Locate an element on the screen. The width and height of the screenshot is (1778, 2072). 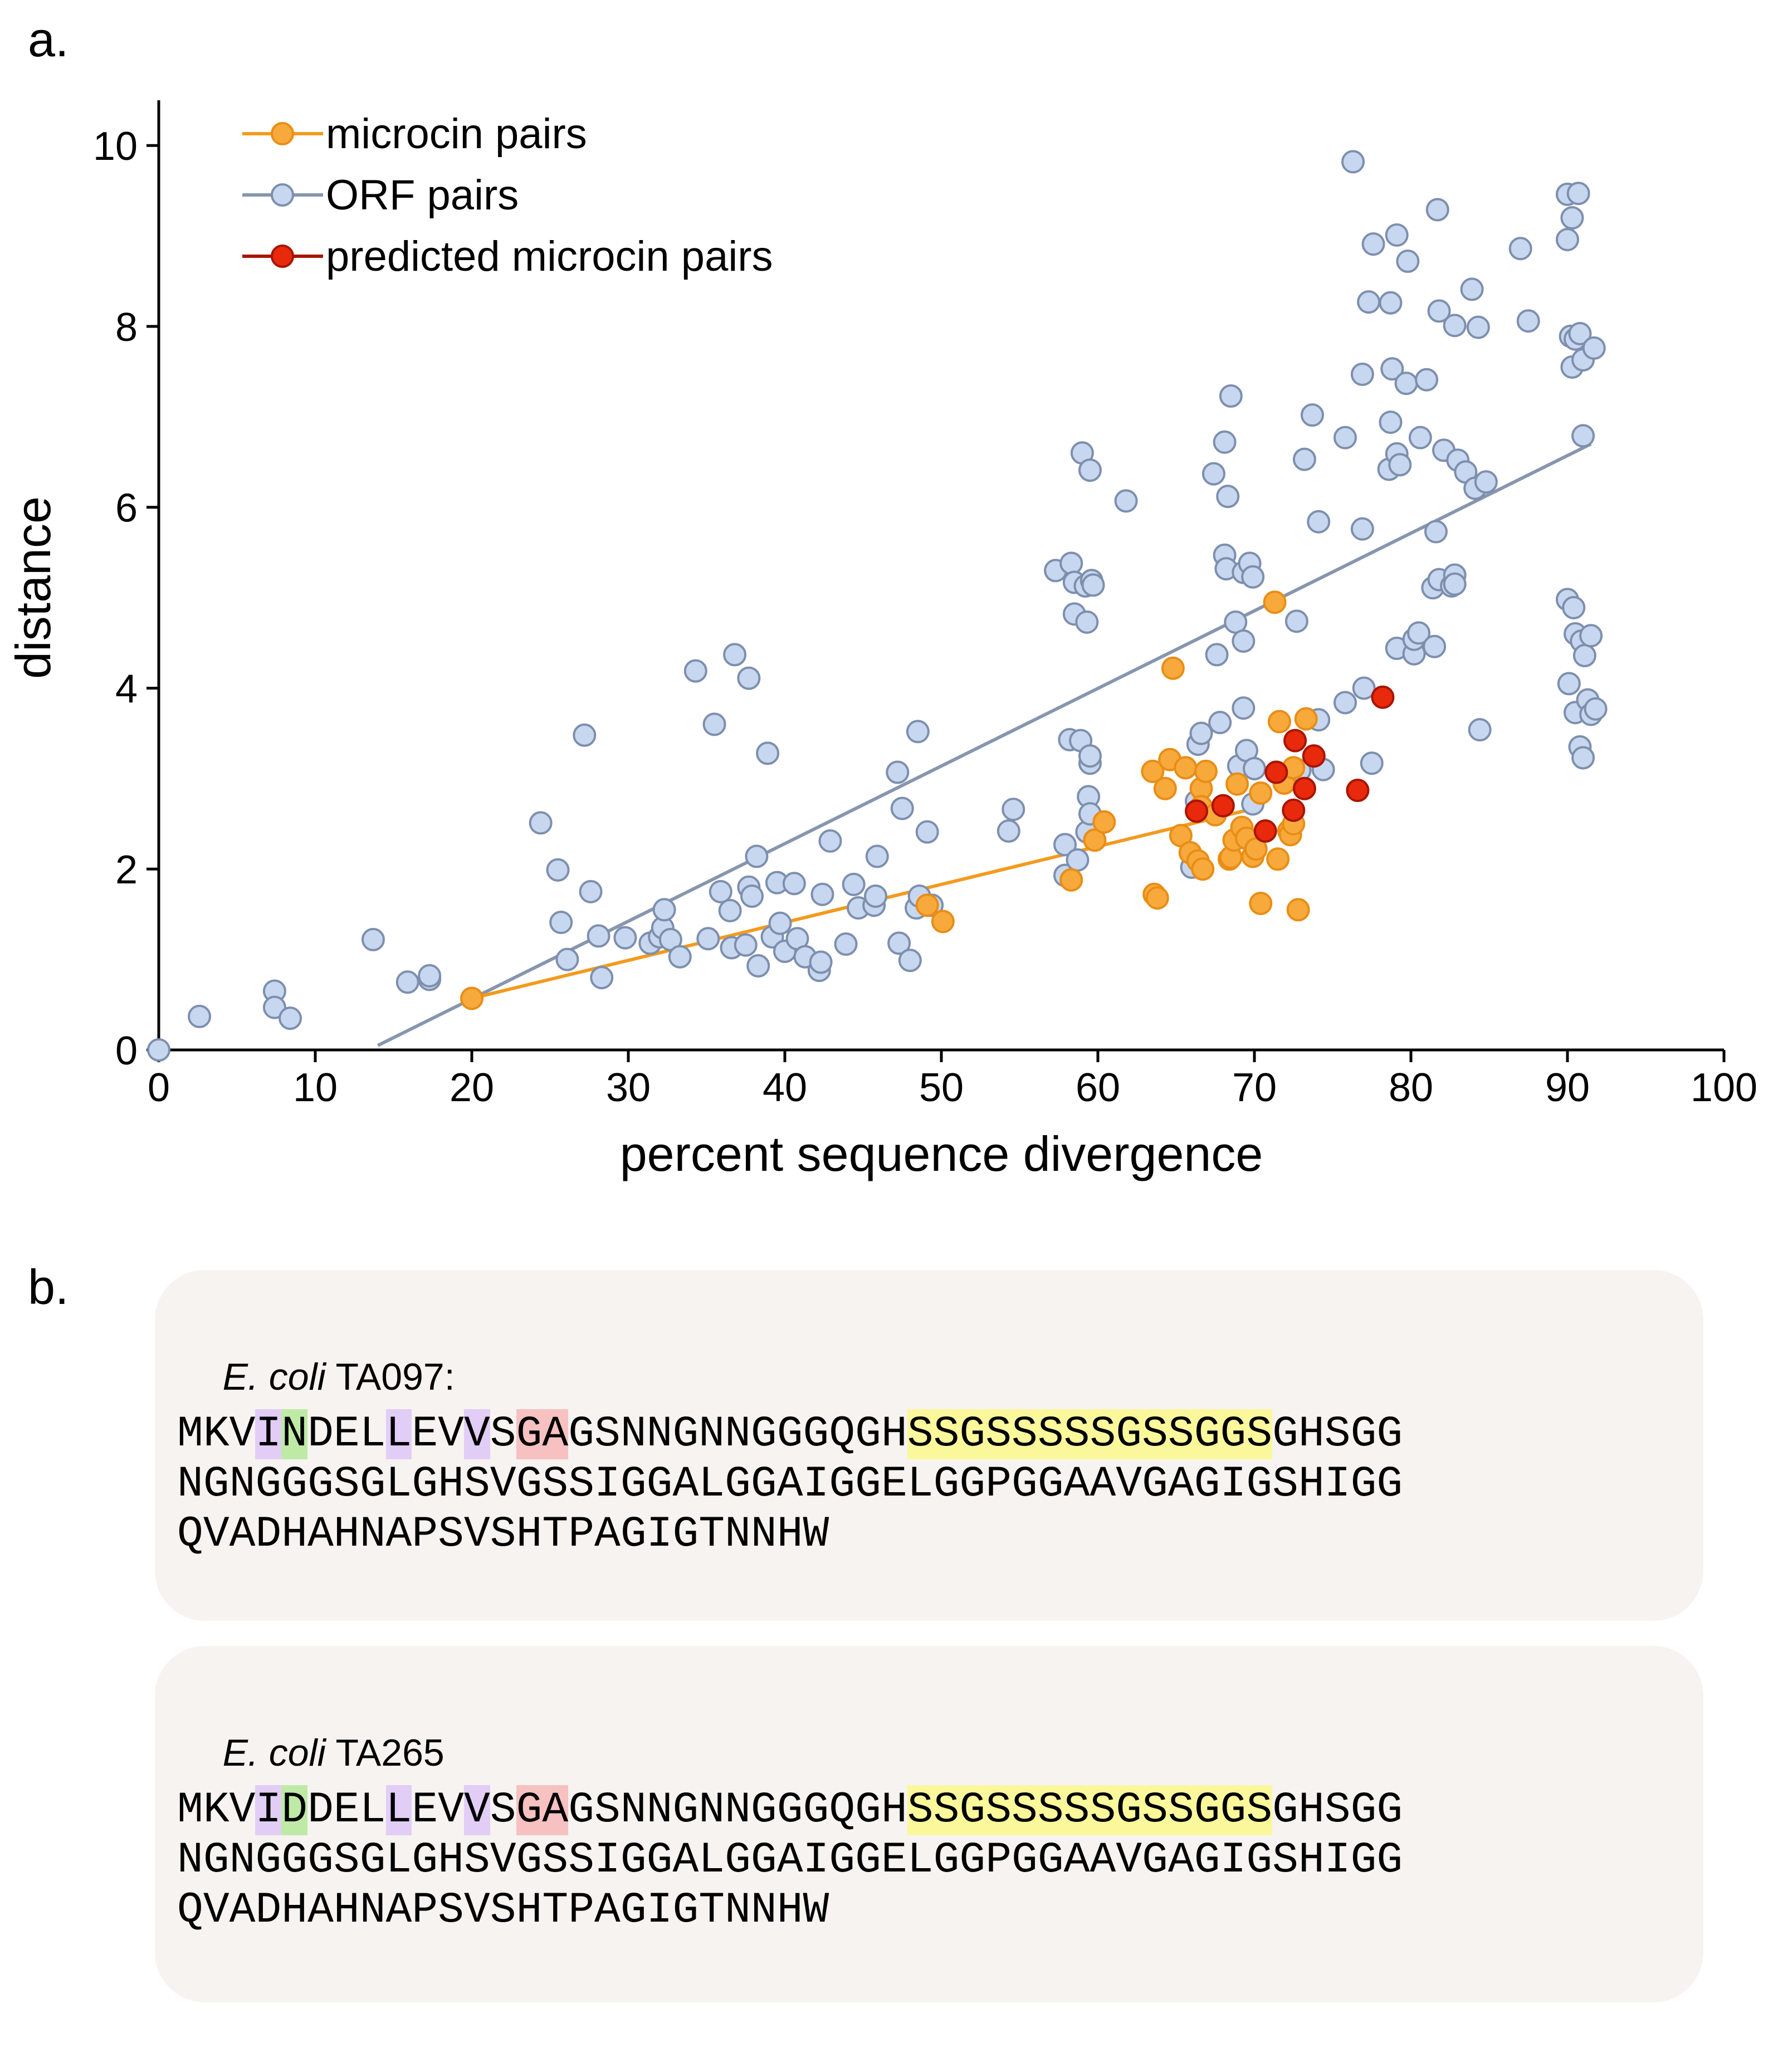
x-tick-label: 70 is located at coordinates (1254, 1088).